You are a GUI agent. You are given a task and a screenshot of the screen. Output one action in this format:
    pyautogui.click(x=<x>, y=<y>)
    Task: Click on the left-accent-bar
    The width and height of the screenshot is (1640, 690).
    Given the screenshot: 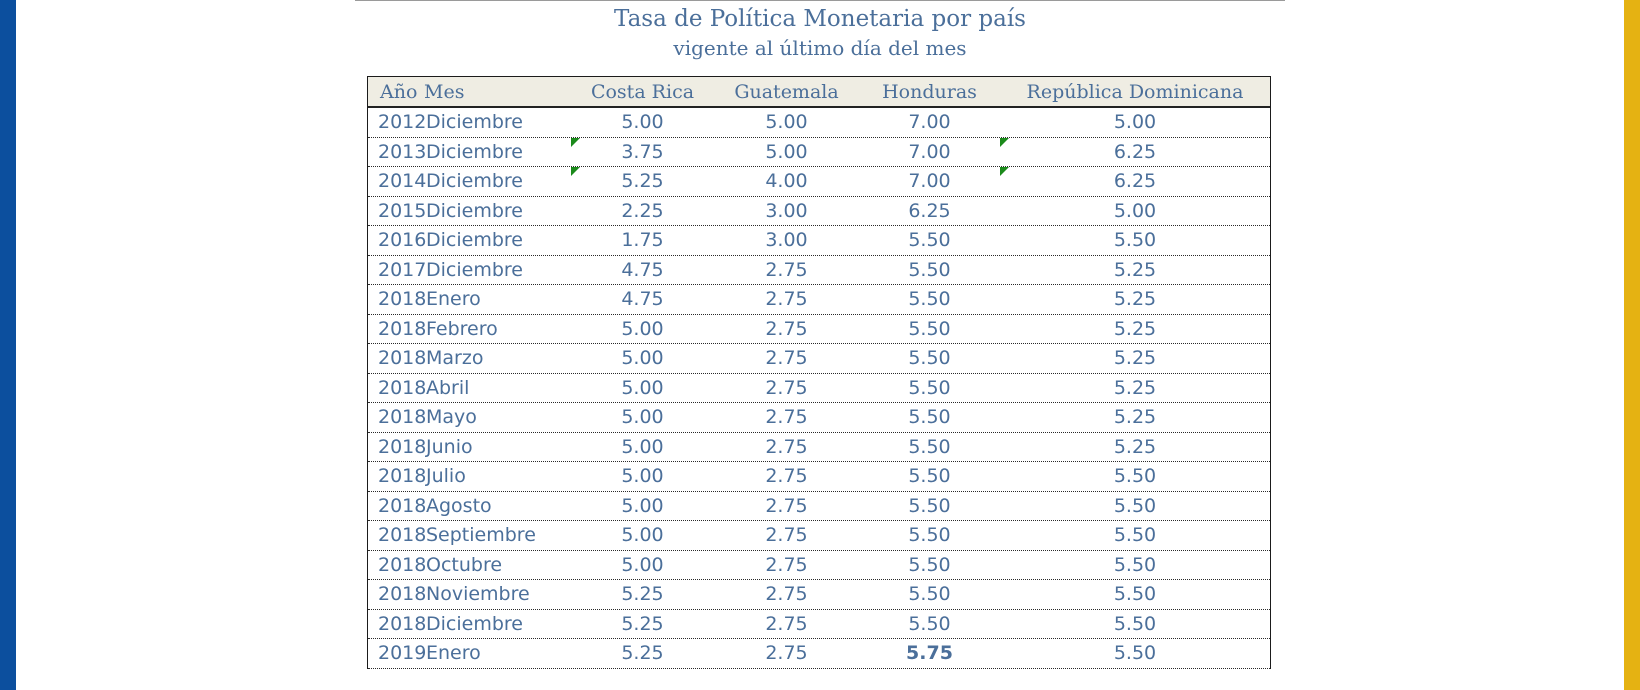 What is the action you would take?
    pyautogui.click(x=8, y=345)
    